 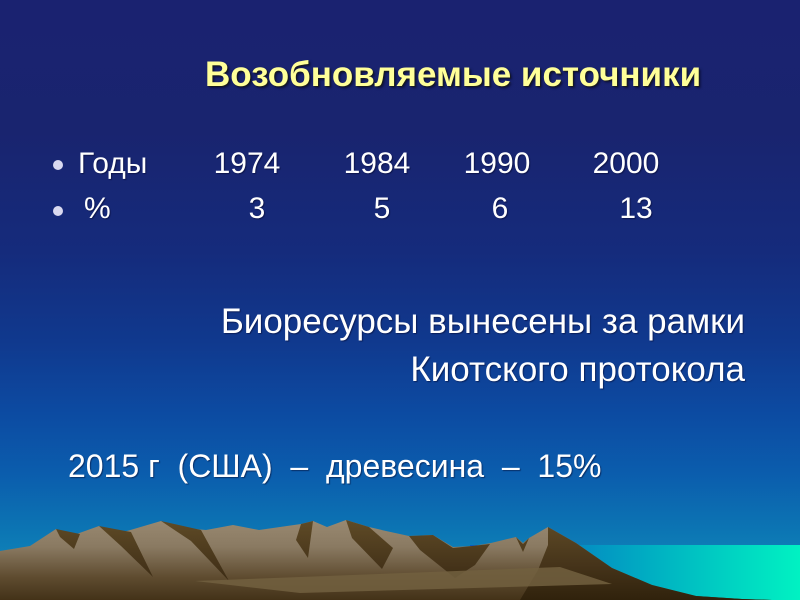 What do you see at coordinates (577, 369) in the screenshot?
I see `note-line-2: Киотского протокола` at bounding box center [577, 369].